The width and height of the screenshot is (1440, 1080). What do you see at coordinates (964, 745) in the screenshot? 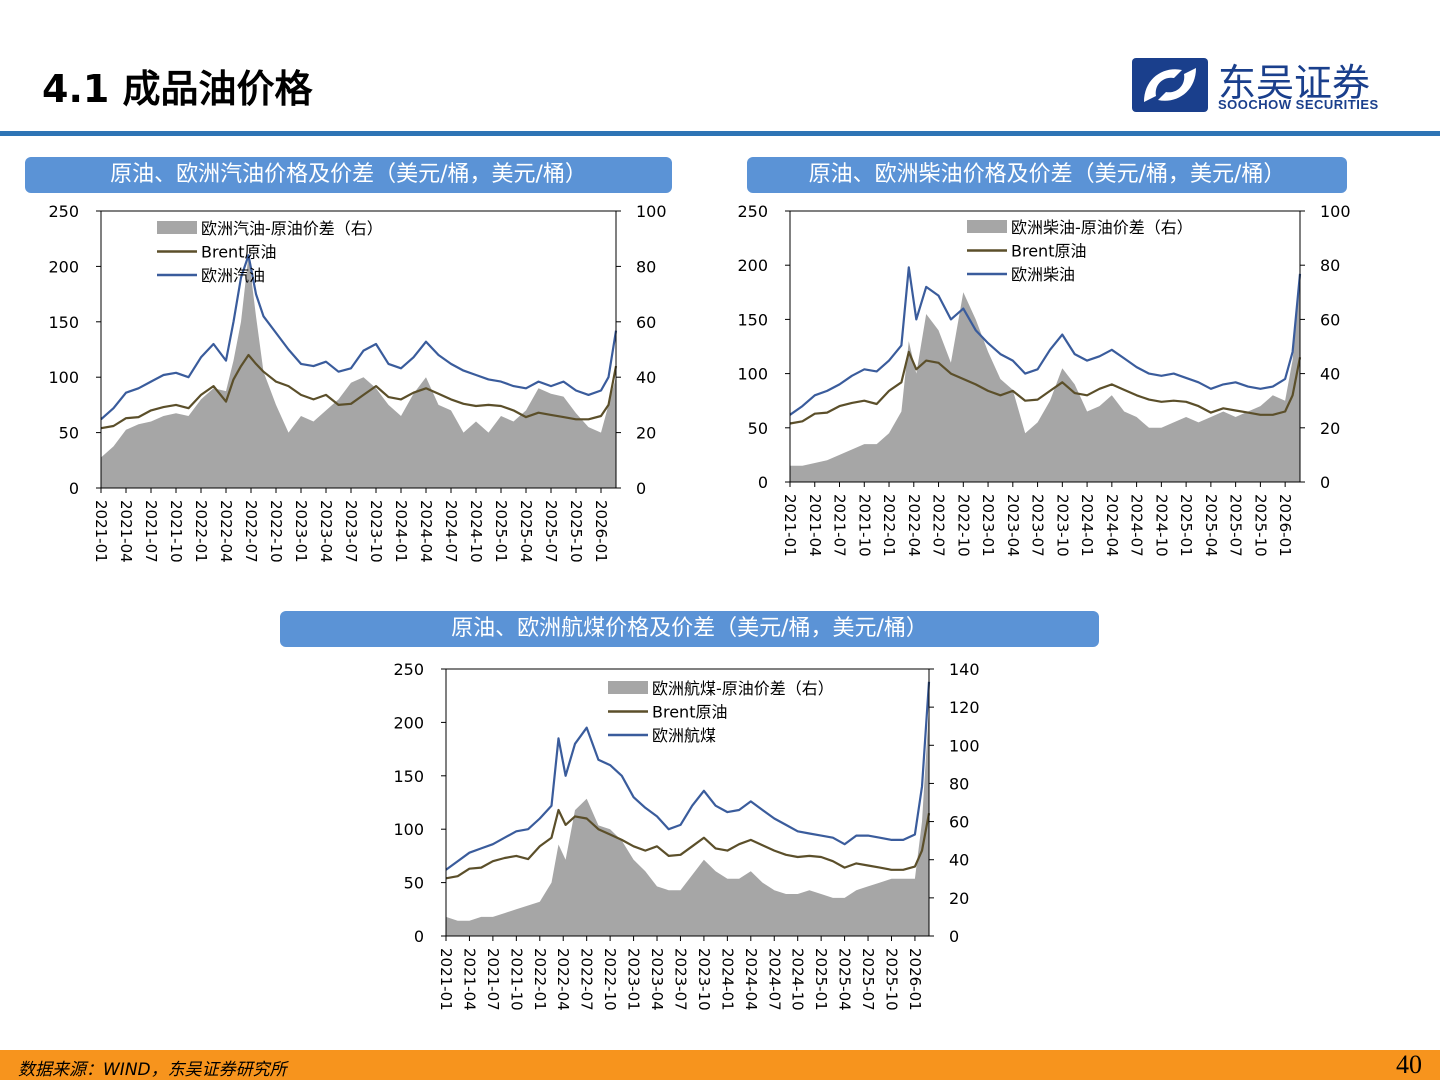
I see `y-right-tick-label: 100` at bounding box center [964, 745].